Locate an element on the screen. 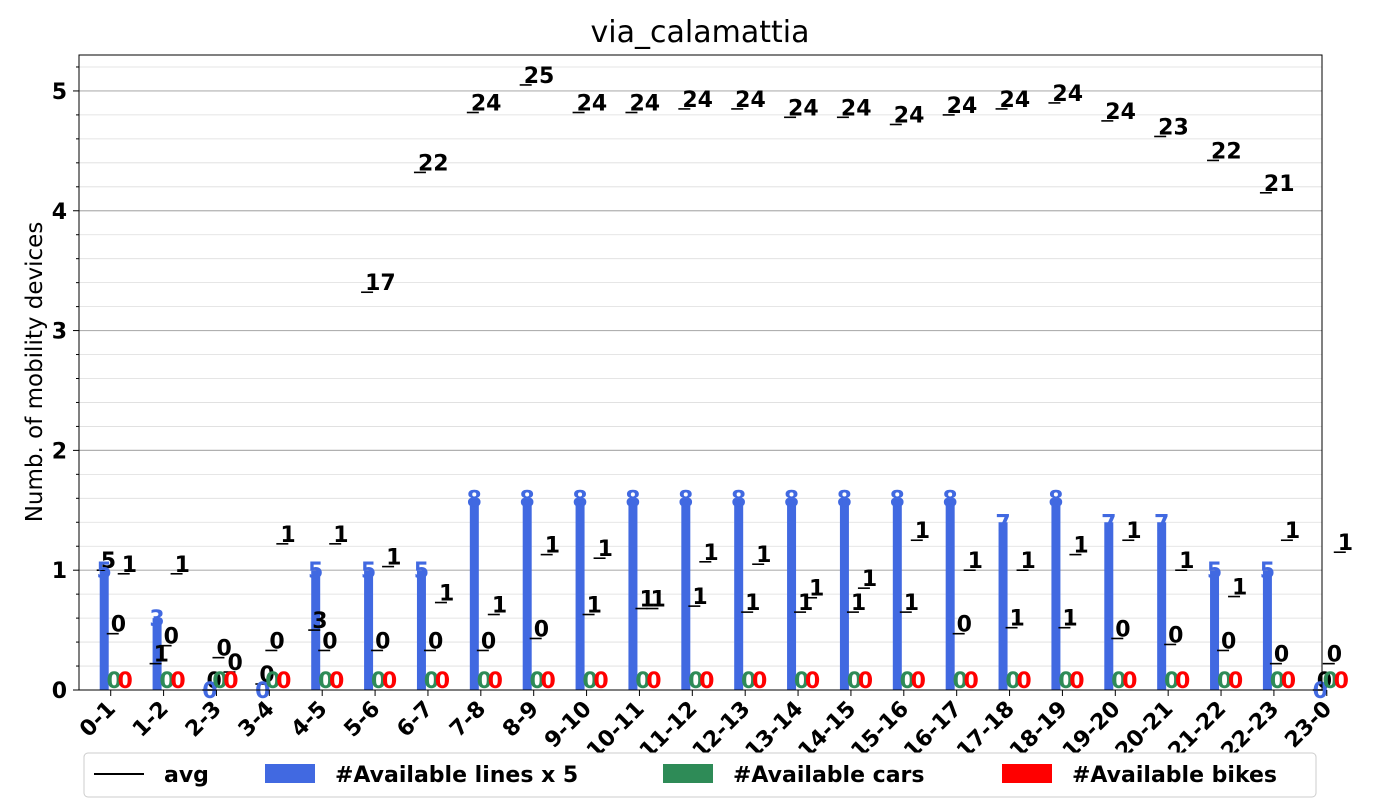  y-tick-label: 5 is located at coordinates (59, 92).